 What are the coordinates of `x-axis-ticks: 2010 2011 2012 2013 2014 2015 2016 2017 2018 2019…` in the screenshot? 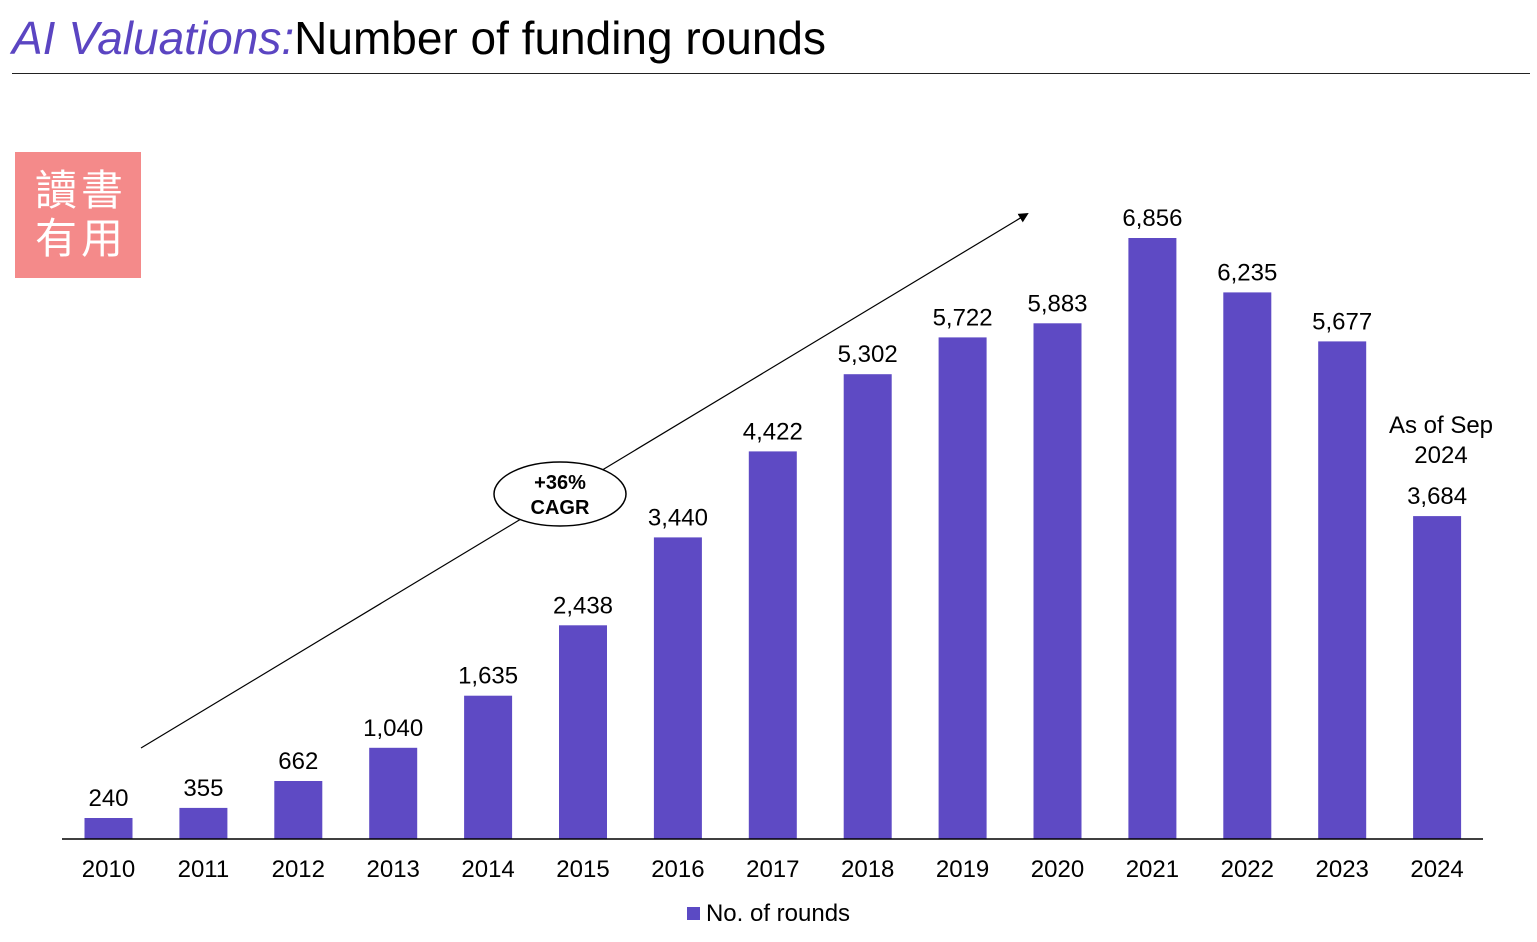 It's located at (773, 869).